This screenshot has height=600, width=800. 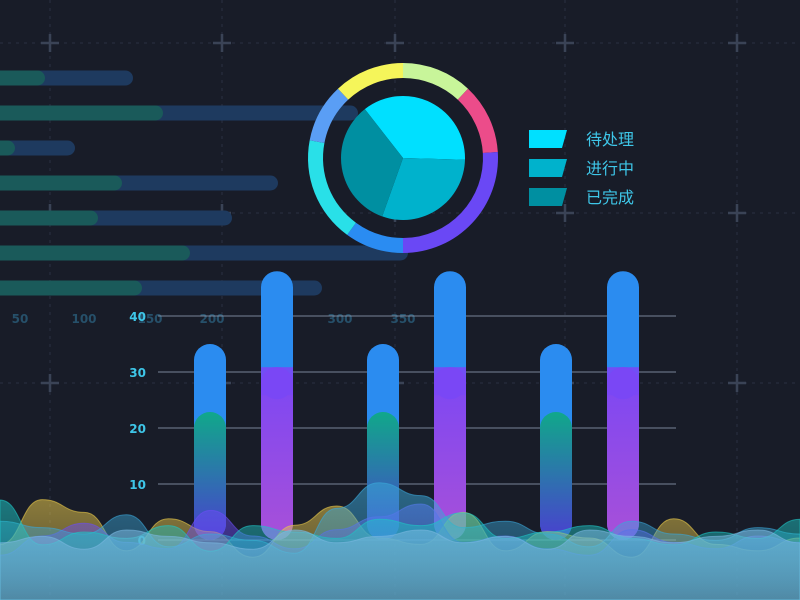 What do you see at coordinates (137, 317) in the screenshot?
I see `vbar-y-tick-label: 40` at bounding box center [137, 317].